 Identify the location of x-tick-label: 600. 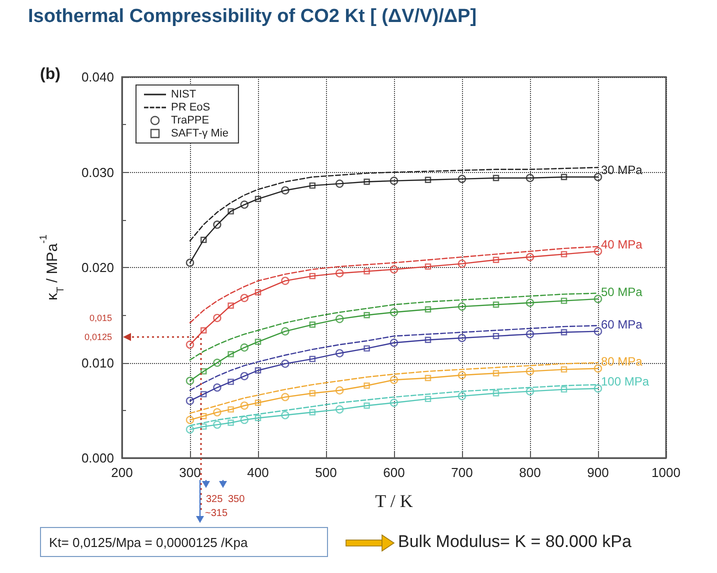
(394, 472).